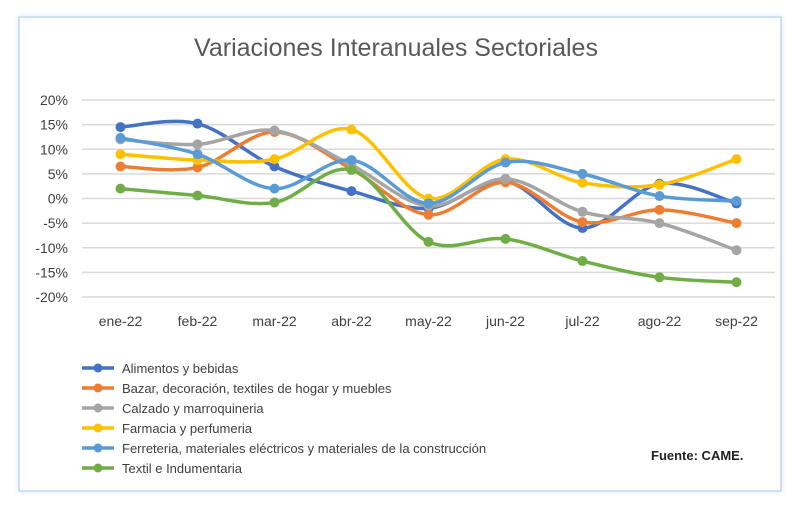 The width and height of the screenshot is (800, 508). I want to click on x-tick-label: ago-22, so click(660, 321).